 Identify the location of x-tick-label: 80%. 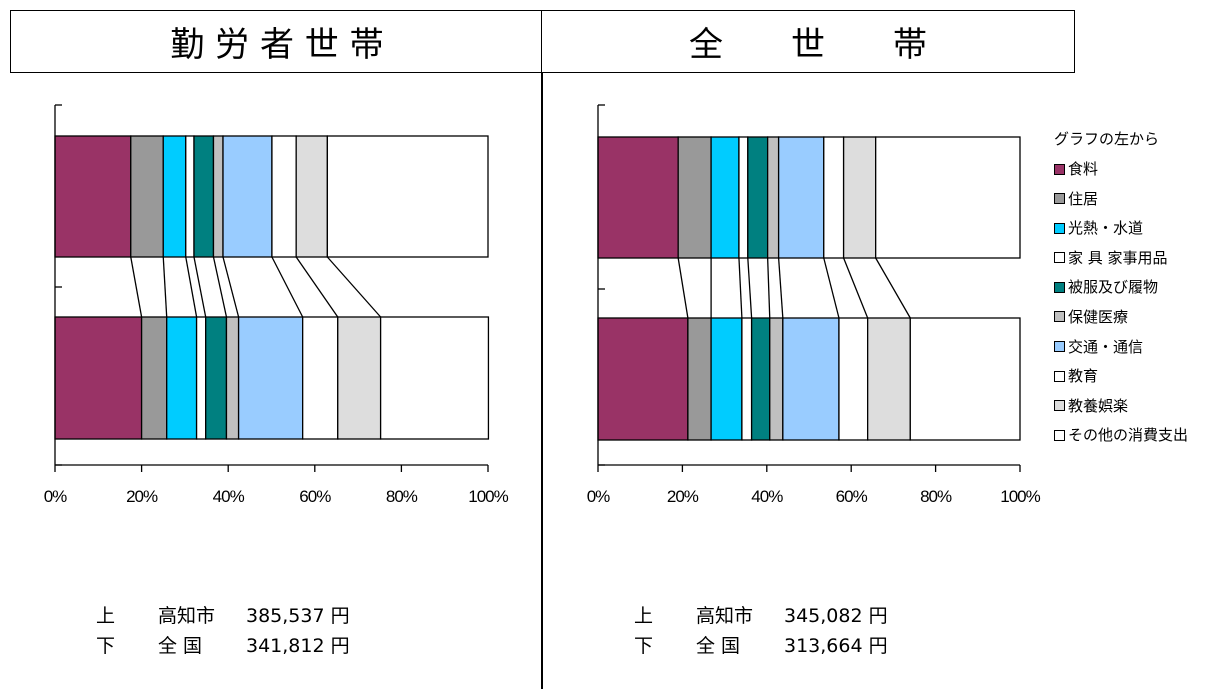
(402, 496).